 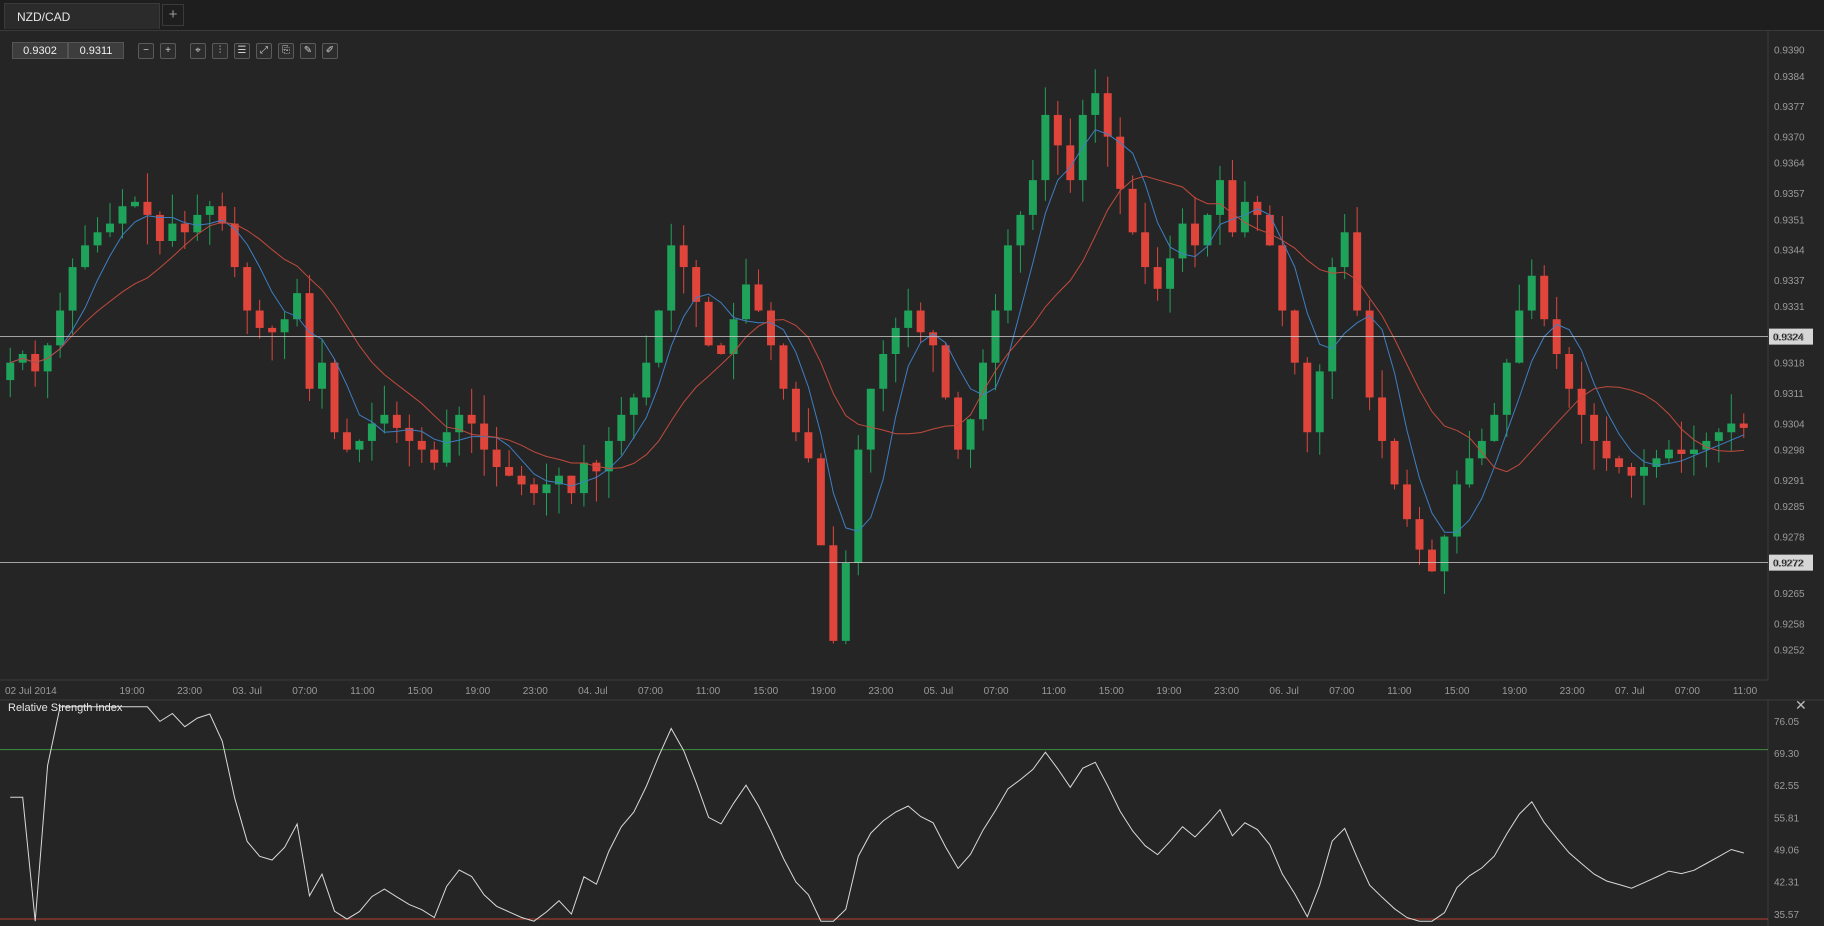 I want to click on bid-price: 0.9302, so click(x=40, y=50).